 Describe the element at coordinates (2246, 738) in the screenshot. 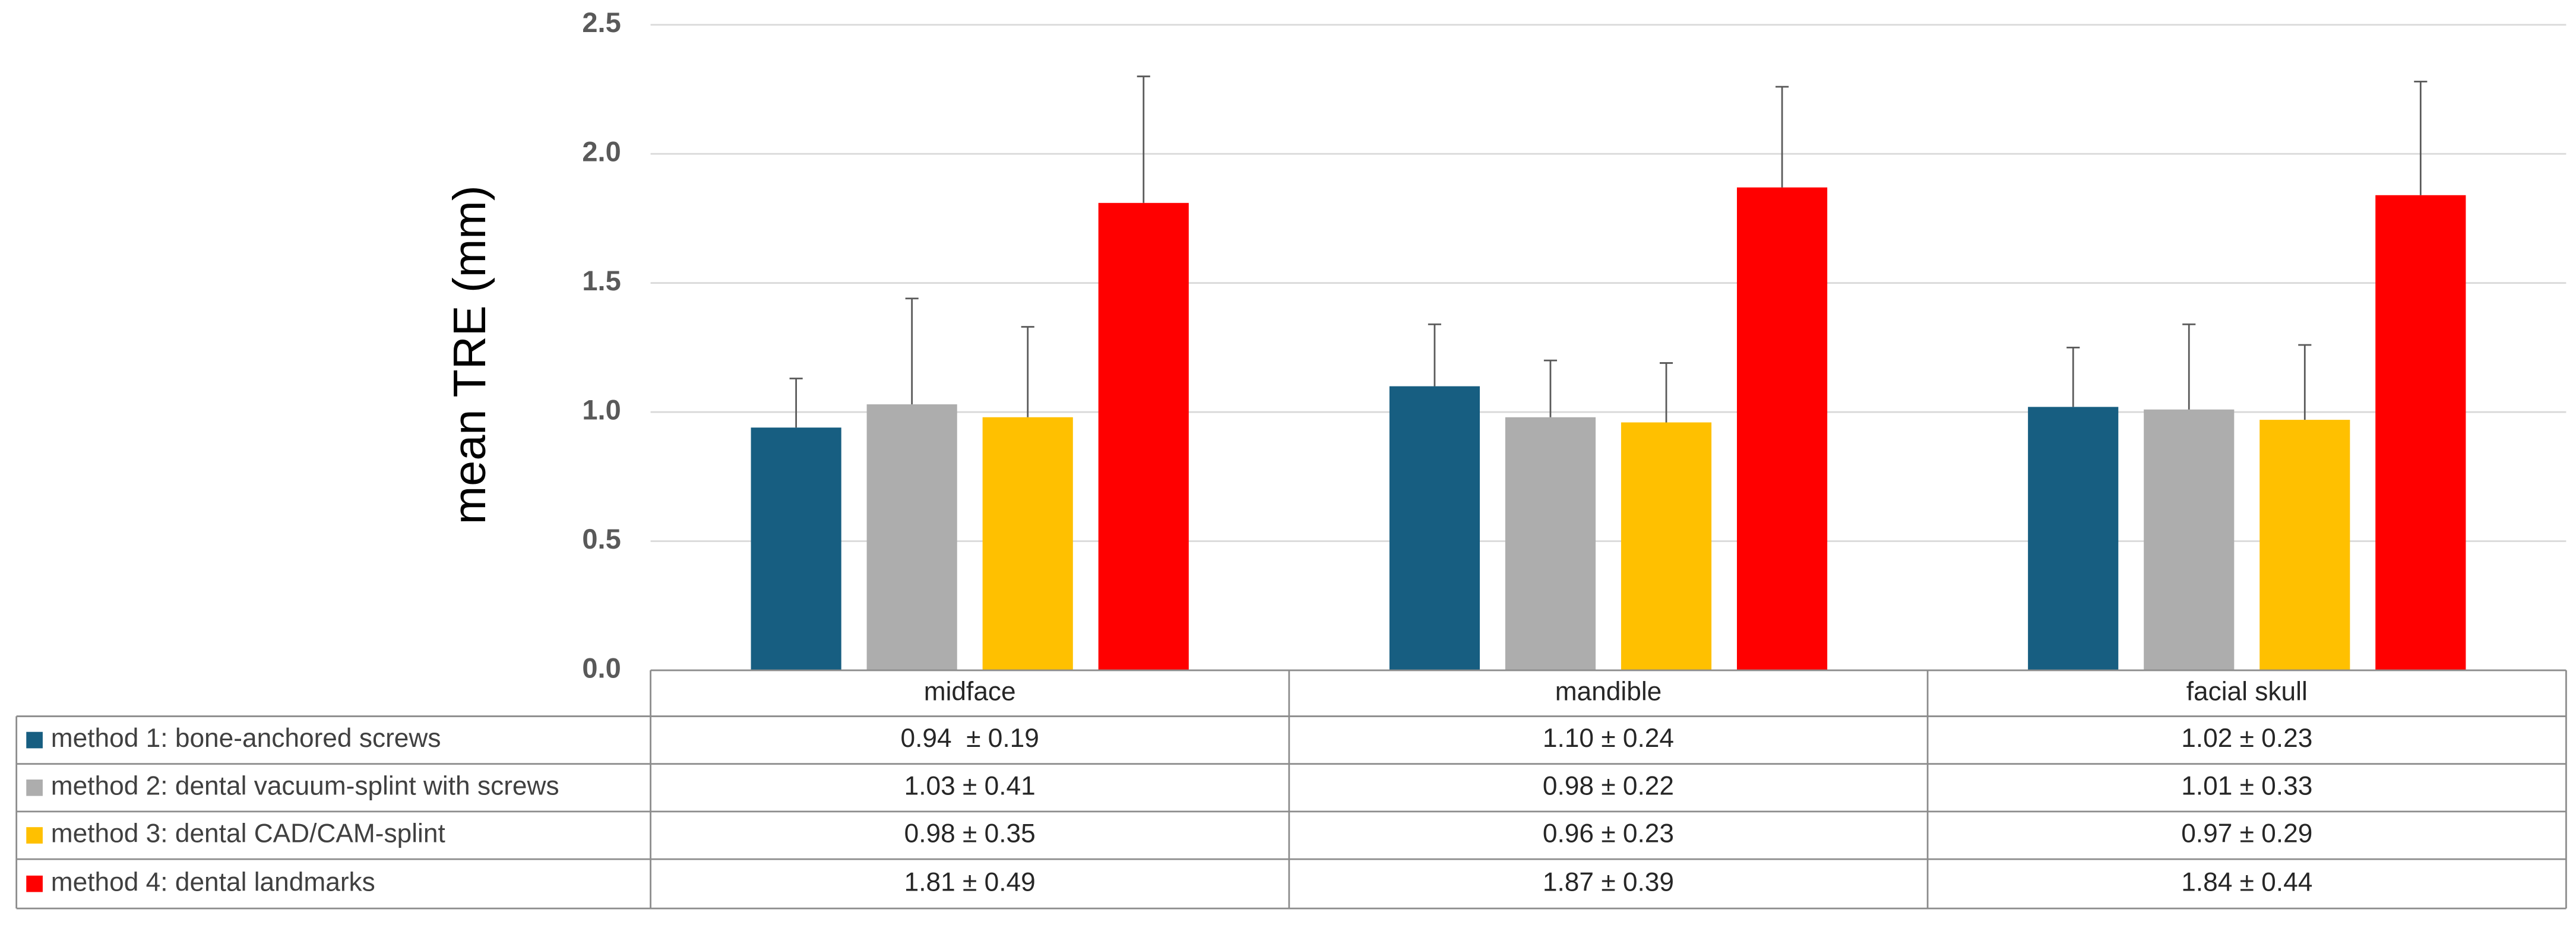

I see `table-cell: 1.02 ± 0.23` at that location.